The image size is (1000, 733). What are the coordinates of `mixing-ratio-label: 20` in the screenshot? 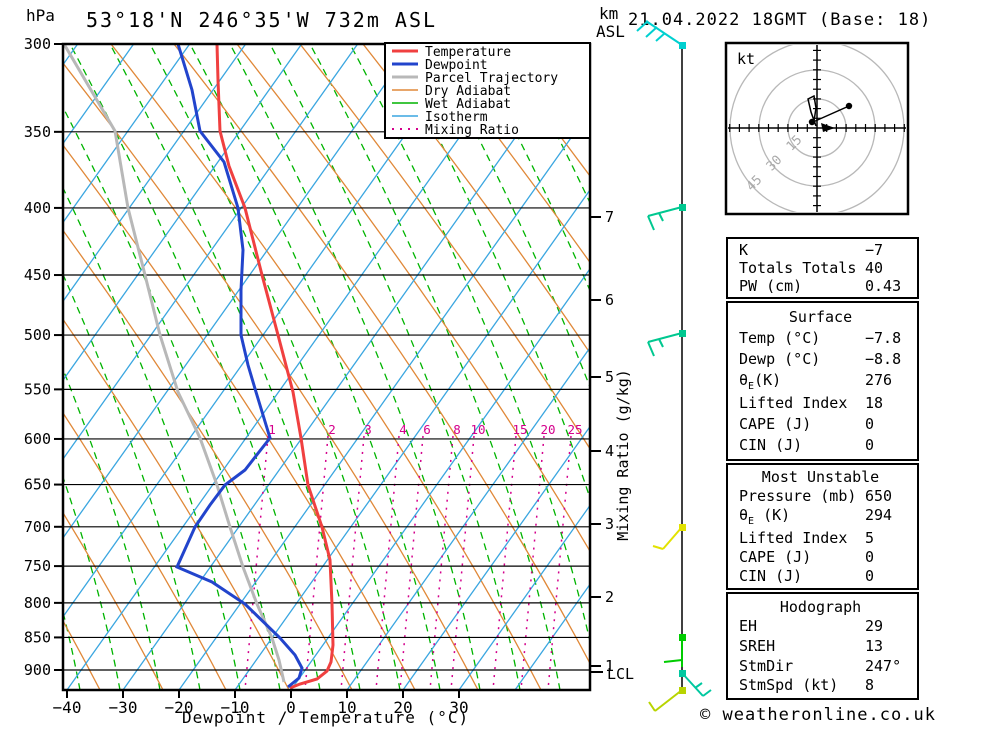 It's located at (547, 429).